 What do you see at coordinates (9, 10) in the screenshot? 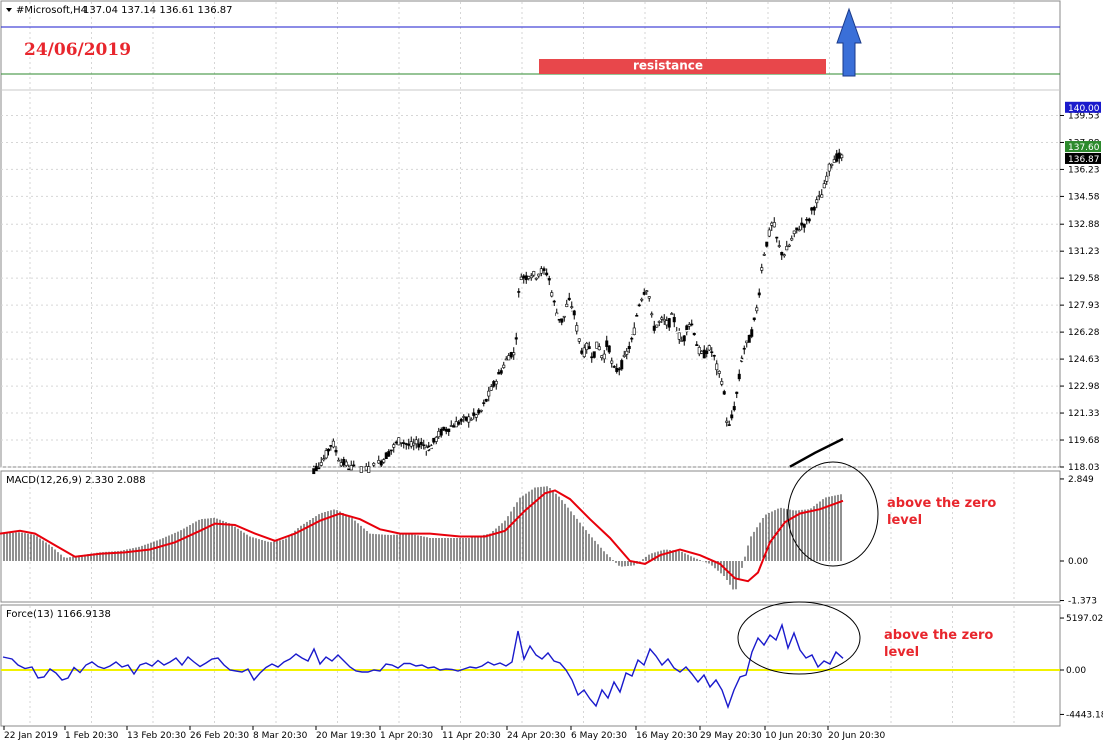
I see `dropdown-triangle-icon` at bounding box center [9, 10].